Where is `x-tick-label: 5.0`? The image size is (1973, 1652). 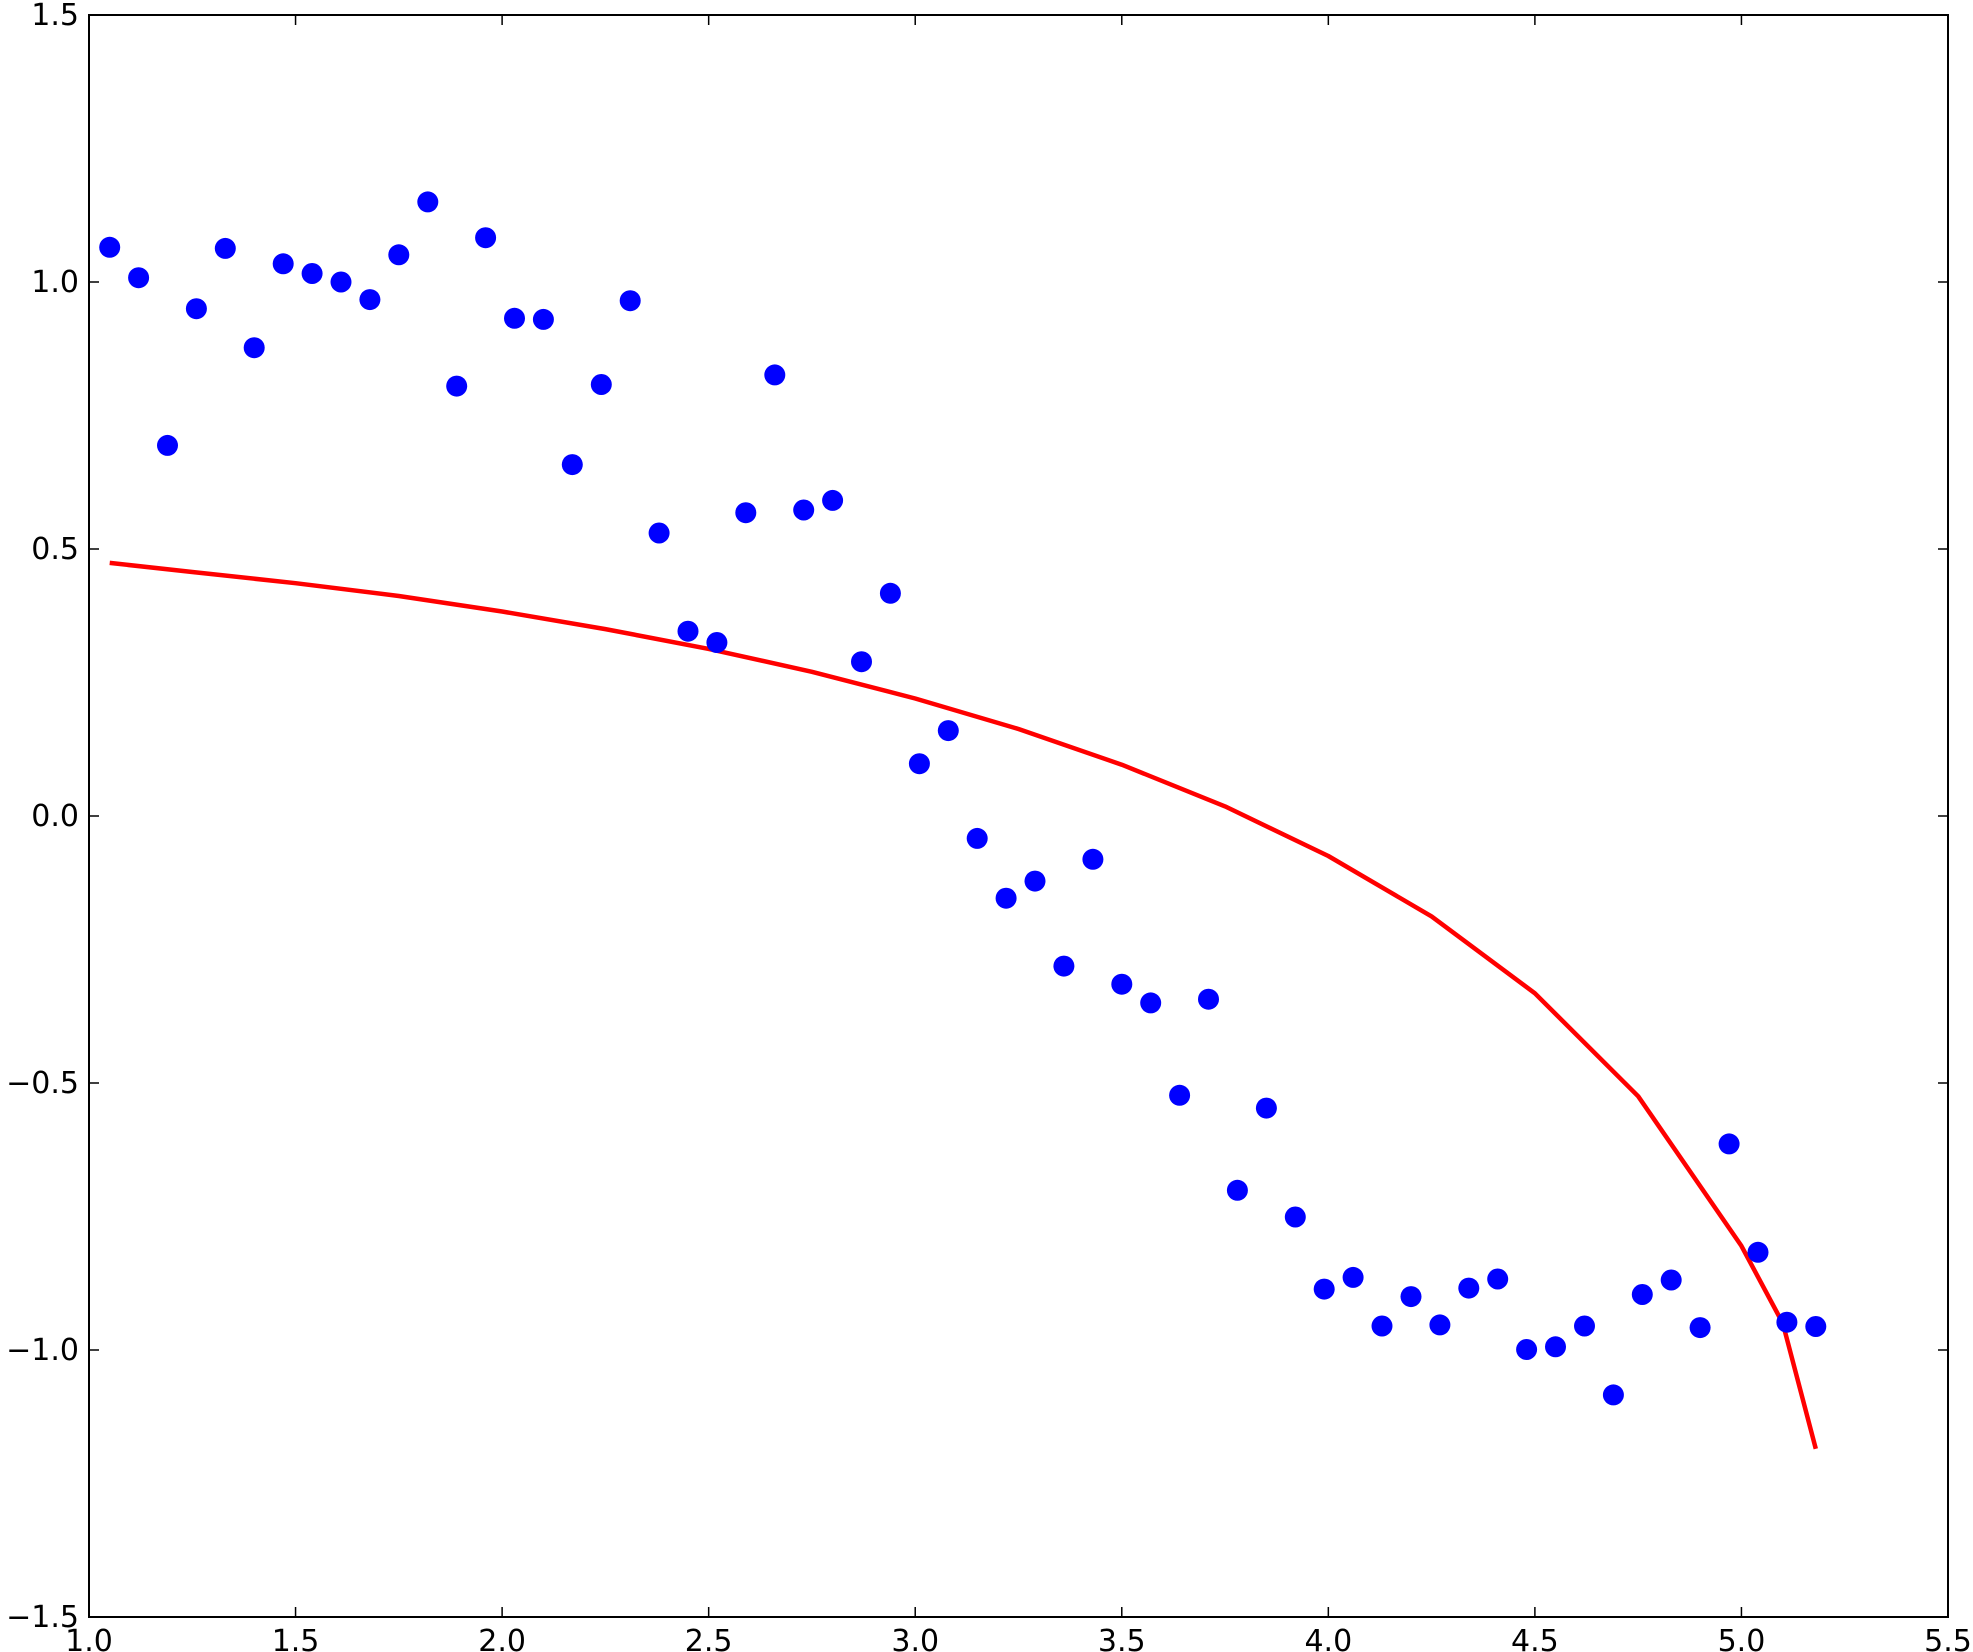 x-tick-label: 5.0 is located at coordinates (1742, 1638).